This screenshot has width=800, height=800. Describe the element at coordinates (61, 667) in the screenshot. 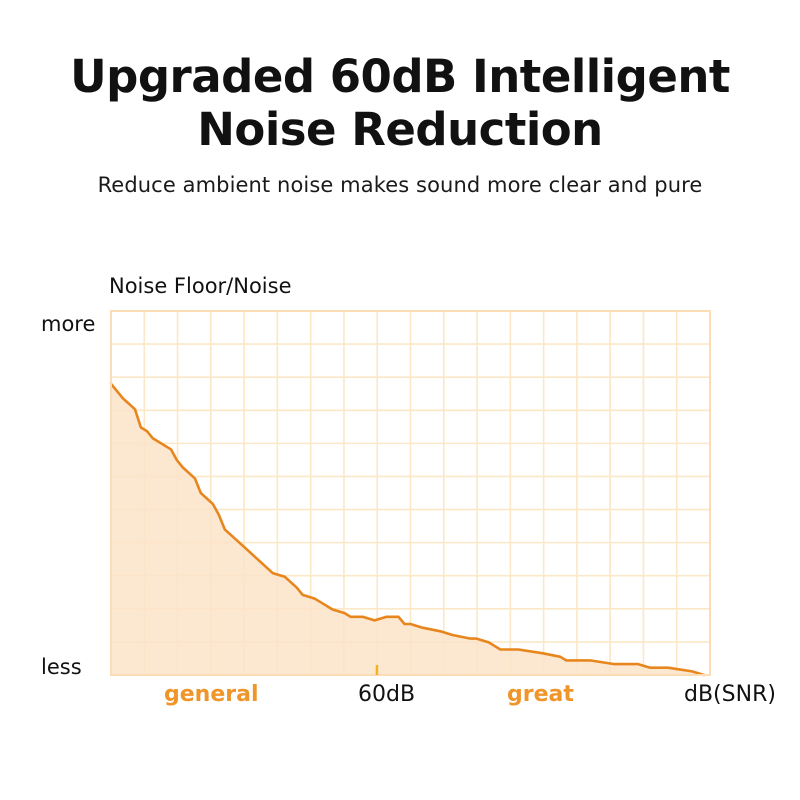

I see `y-tick-less: less` at that location.